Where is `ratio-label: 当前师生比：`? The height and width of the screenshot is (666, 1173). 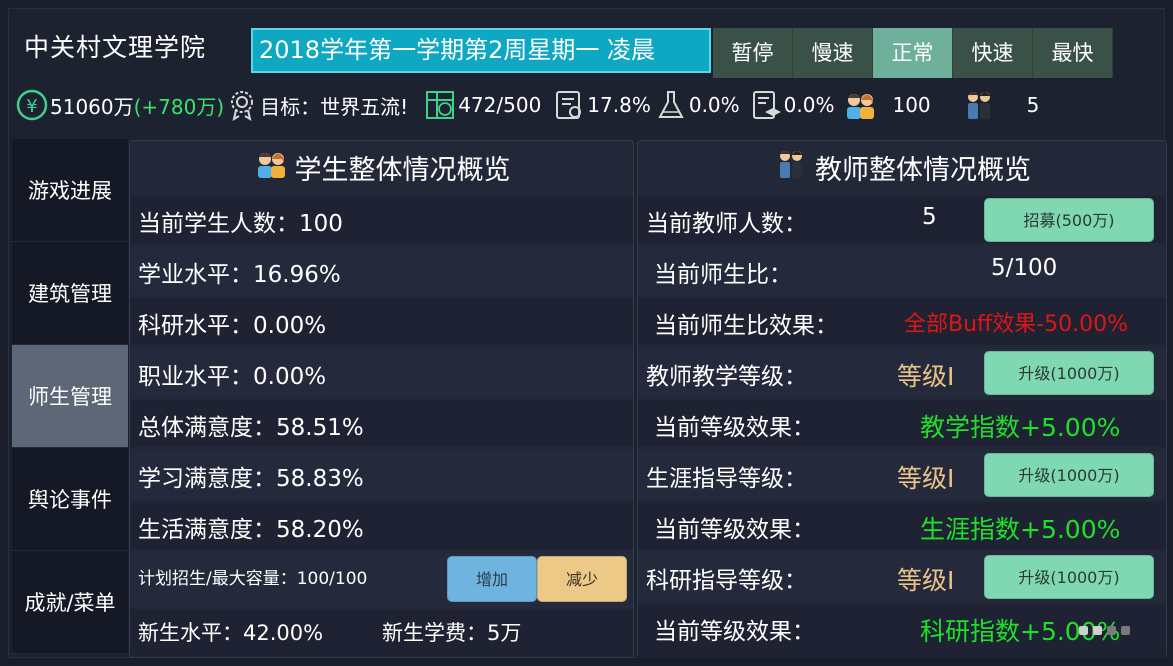
ratio-label: 当前师生比： is located at coordinates (723, 275).